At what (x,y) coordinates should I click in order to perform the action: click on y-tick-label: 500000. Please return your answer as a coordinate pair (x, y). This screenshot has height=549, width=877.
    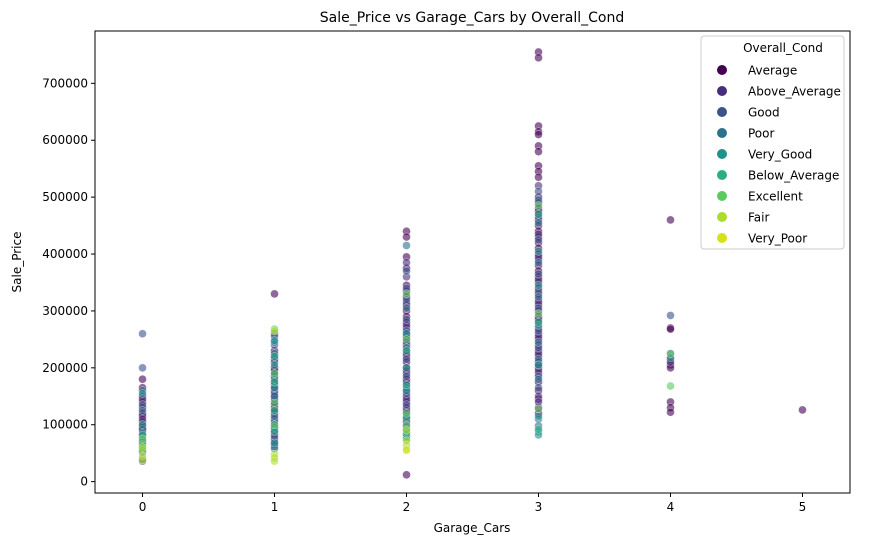
    Looking at the image, I should click on (65, 197).